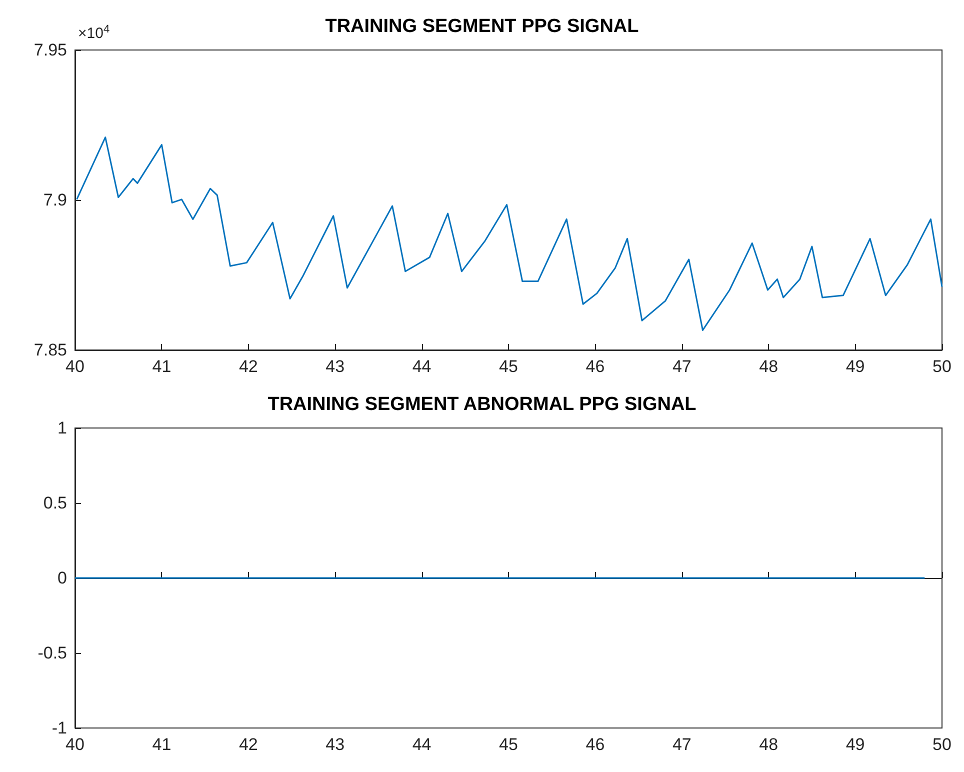 This screenshot has height=772, width=964. What do you see at coordinates (50, 50) in the screenshot?
I see `y-tick-label: 7.95` at bounding box center [50, 50].